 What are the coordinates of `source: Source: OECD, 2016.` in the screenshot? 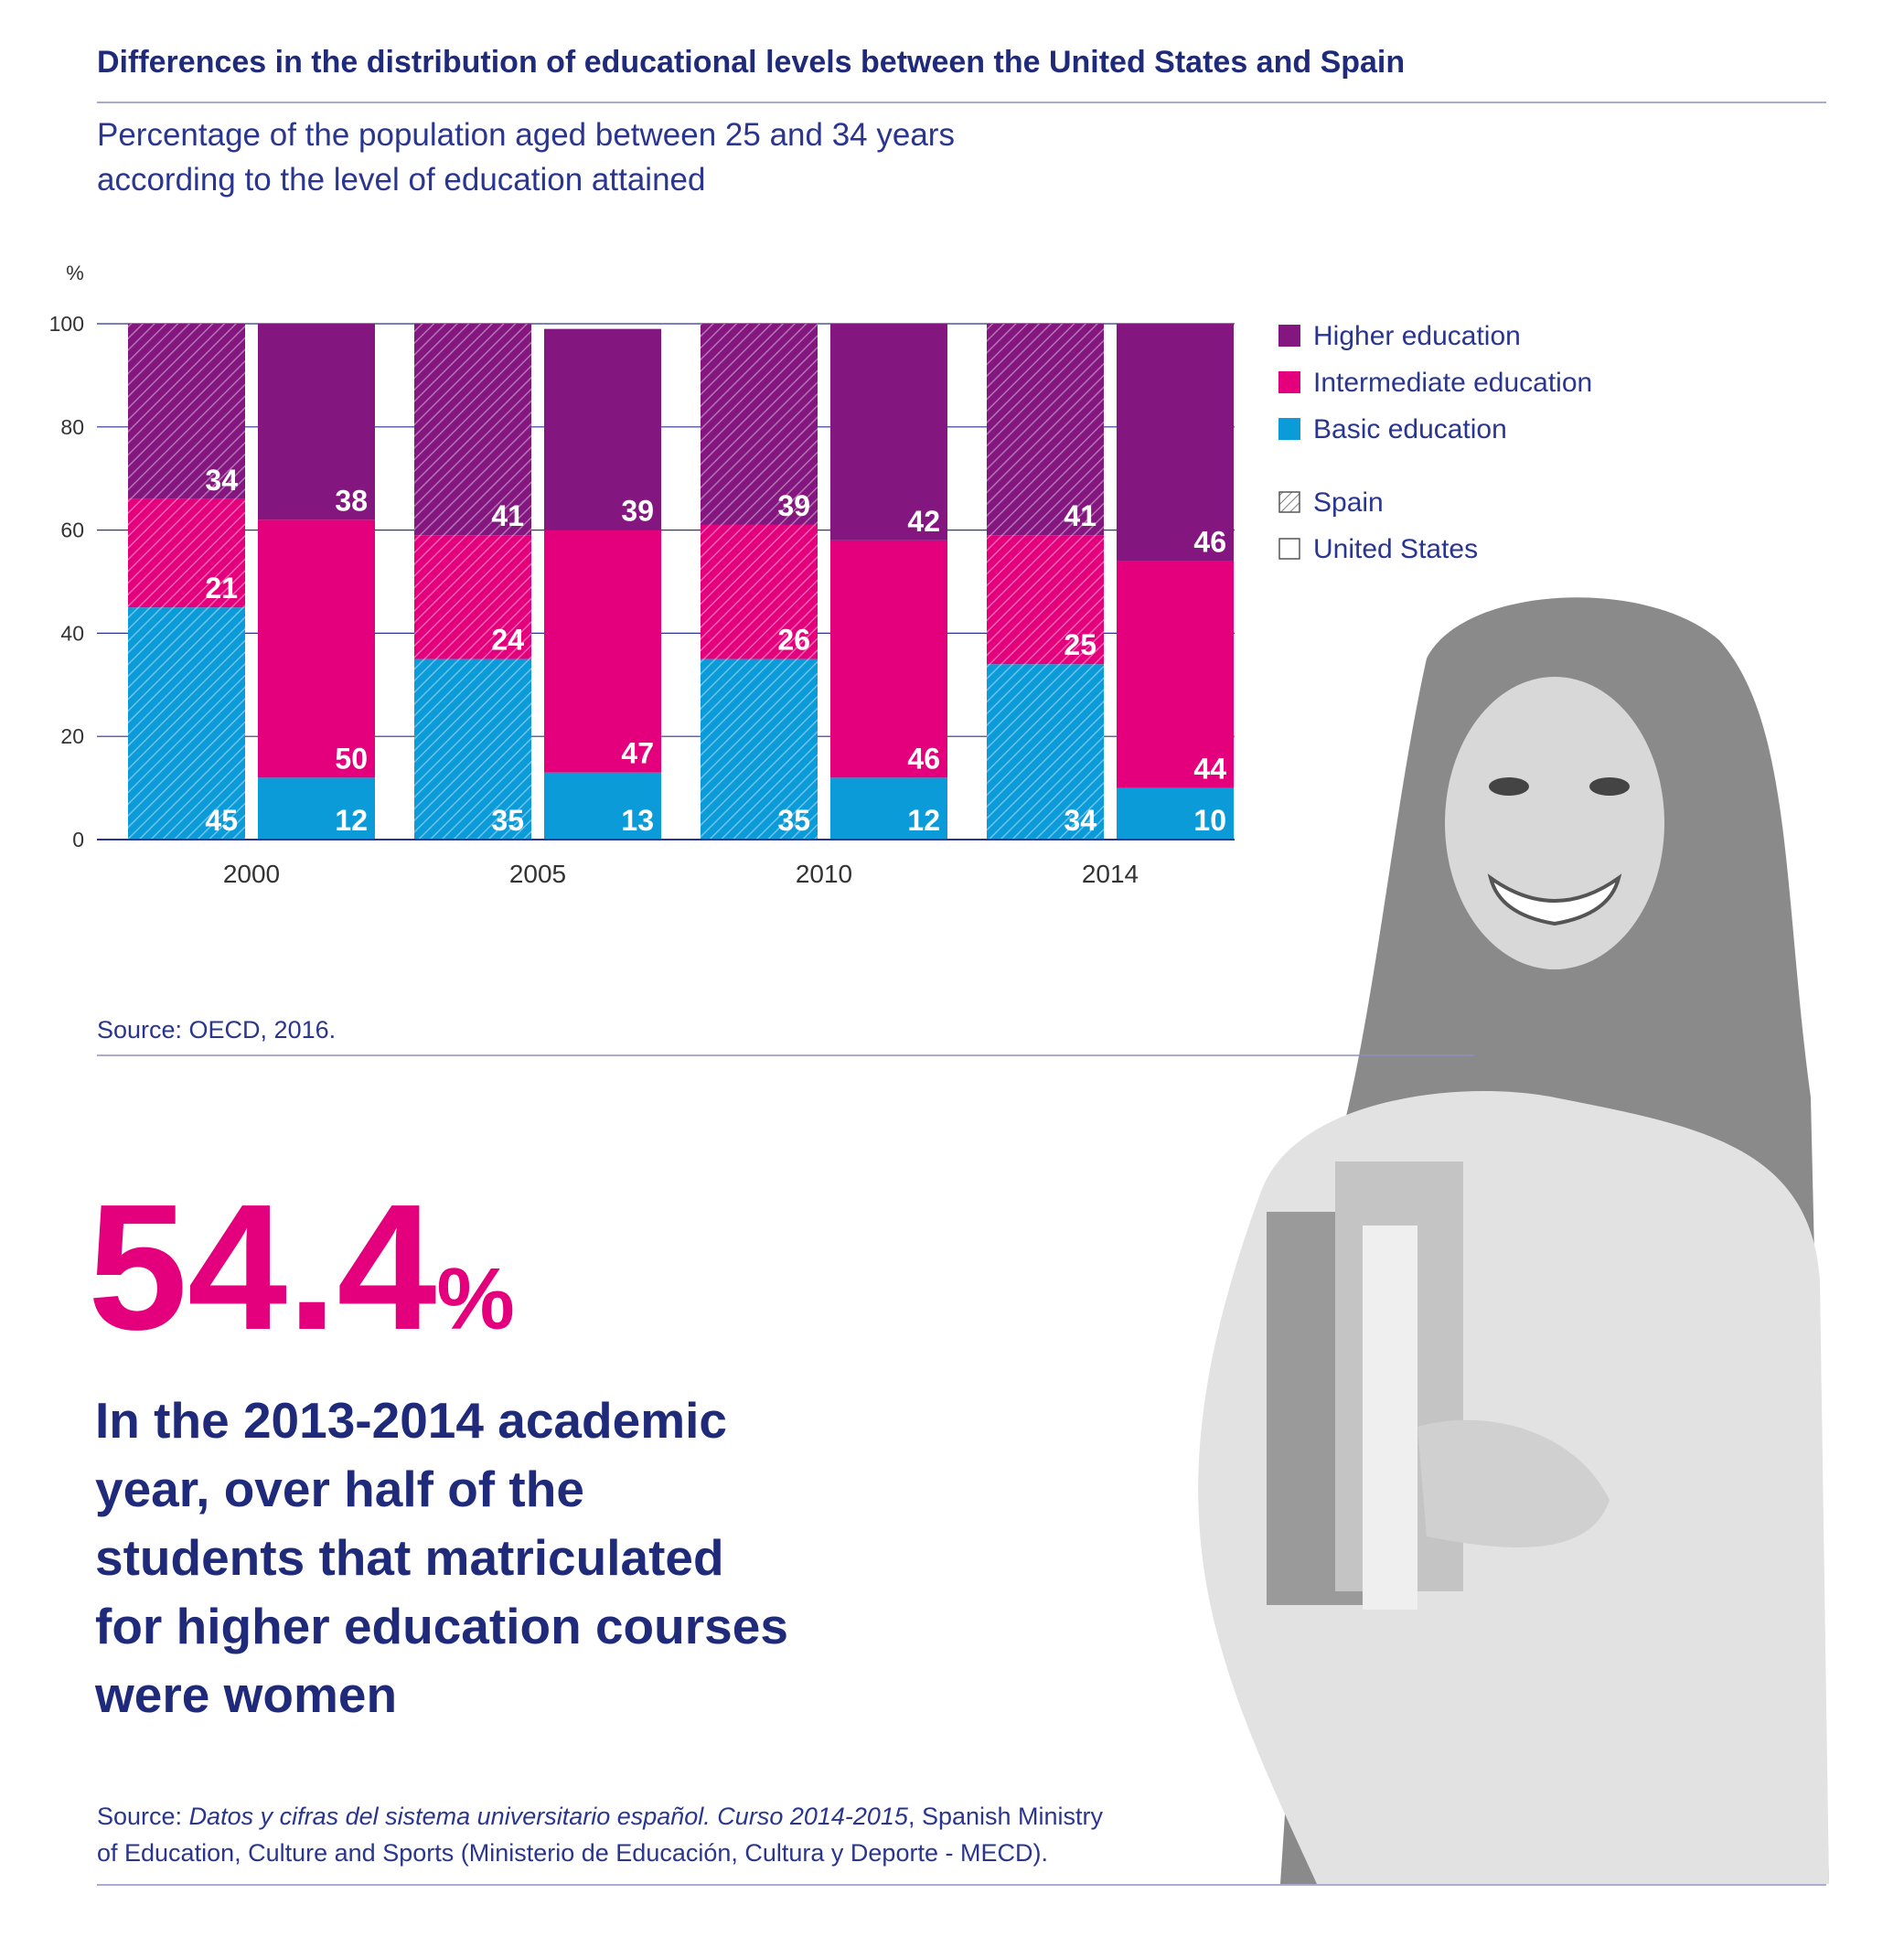 It's located at (216, 1030).